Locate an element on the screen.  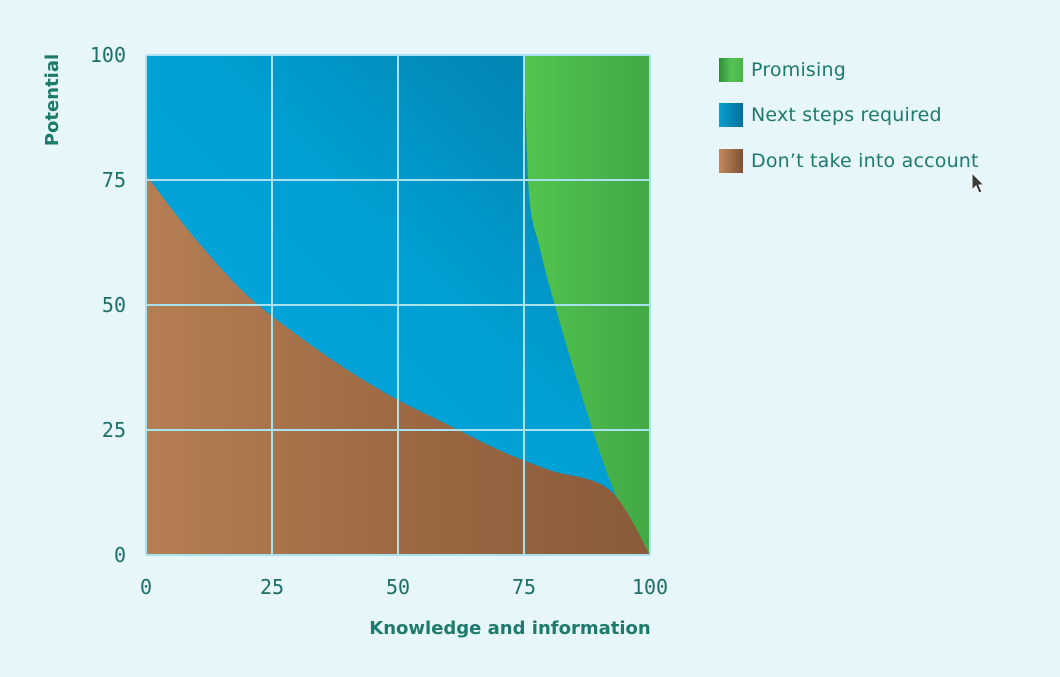
mouse-cursor-icon is located at coordinates (978, 183).